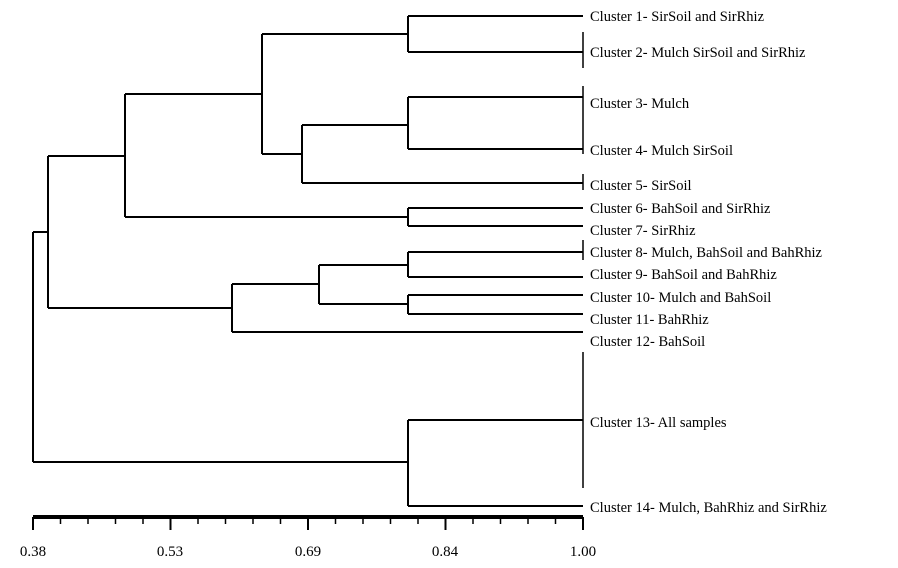 The image size is (898, 568). What do you see at coordinates (583, 552) in the screenshot?
I see `scale-tick-label: 1.00` at bounding box center [583, 552].